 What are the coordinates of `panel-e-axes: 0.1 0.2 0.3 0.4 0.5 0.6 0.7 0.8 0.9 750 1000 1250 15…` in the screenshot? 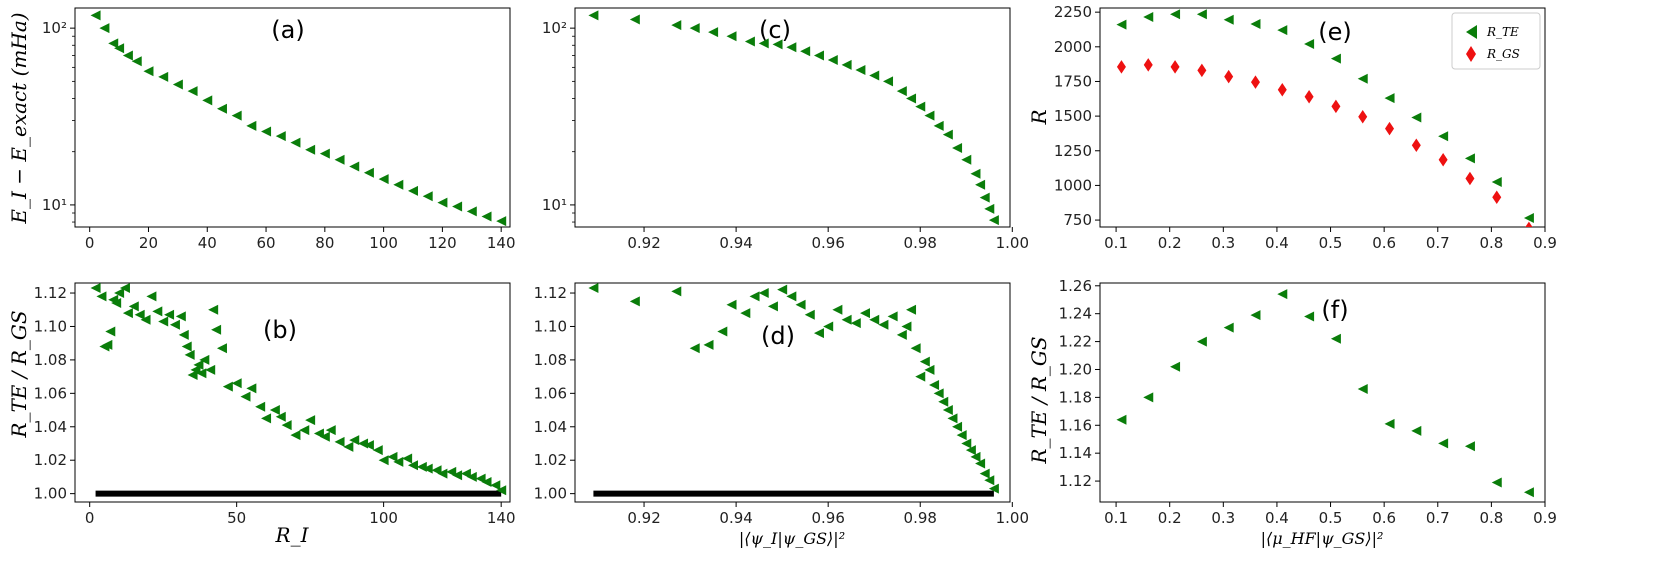 It's located at (1305, 127).